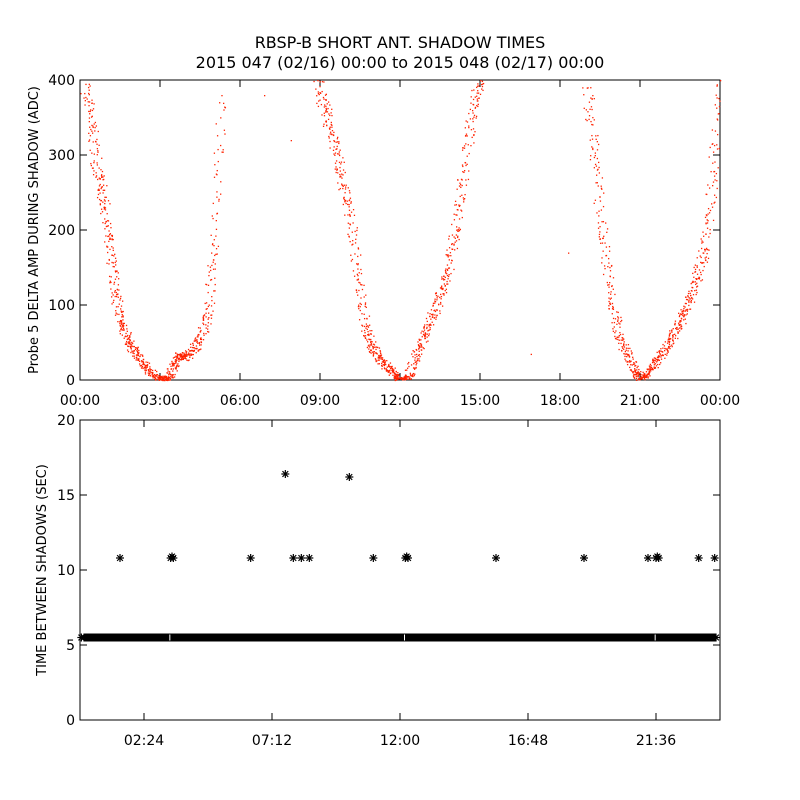  What do you see at coordinates (720, 401) in the screenshot?
I see `top-x-tick-label: 00:00` at bounding box center [720, 401].